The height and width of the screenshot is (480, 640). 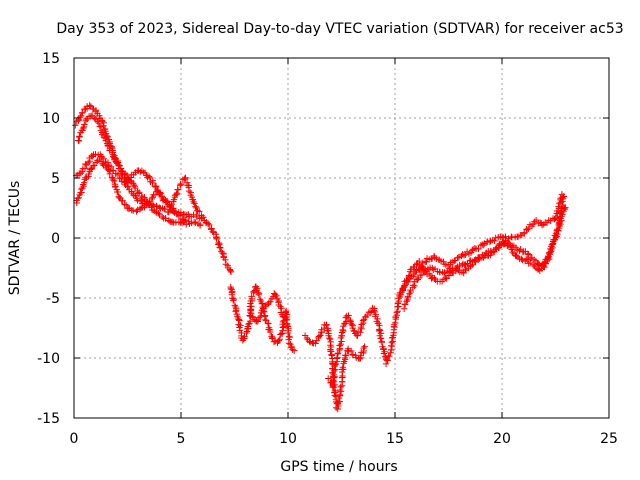 What do you see at coordinates (55, 239) in the screenshot?
I see `y-tick-label: 0` at bounding box center [55, 239].